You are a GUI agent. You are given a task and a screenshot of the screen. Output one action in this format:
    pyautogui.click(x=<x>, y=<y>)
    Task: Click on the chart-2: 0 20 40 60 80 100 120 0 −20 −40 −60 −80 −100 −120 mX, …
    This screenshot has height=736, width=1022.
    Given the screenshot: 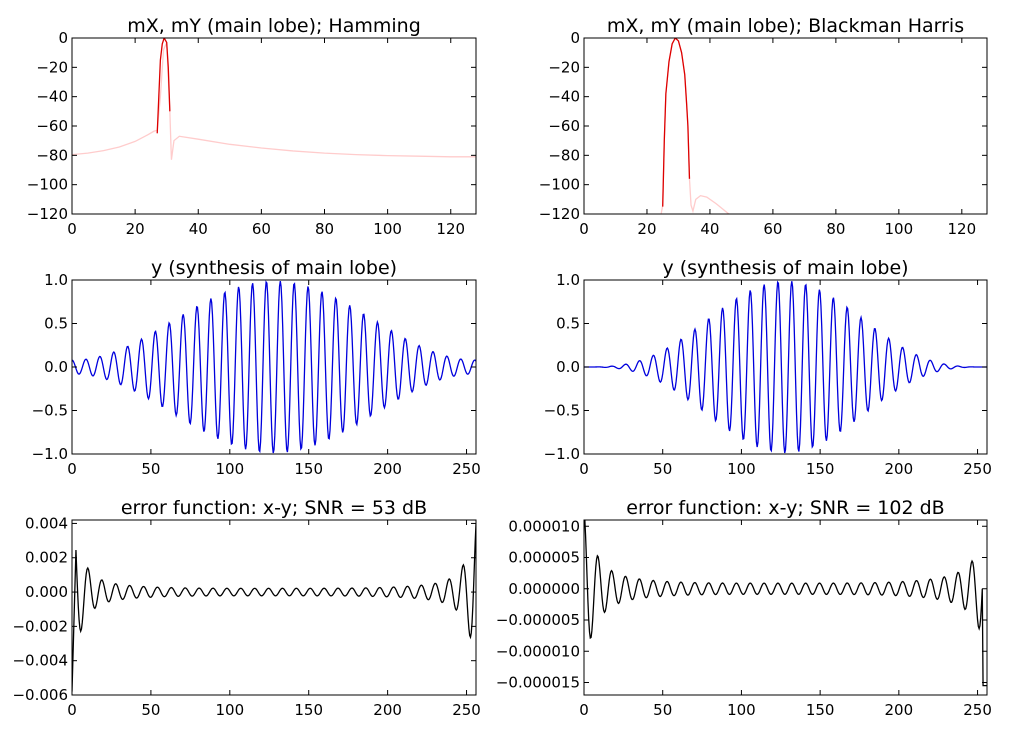 What is the action you would take?
    pyautogui.click(x=763, y=126)
    